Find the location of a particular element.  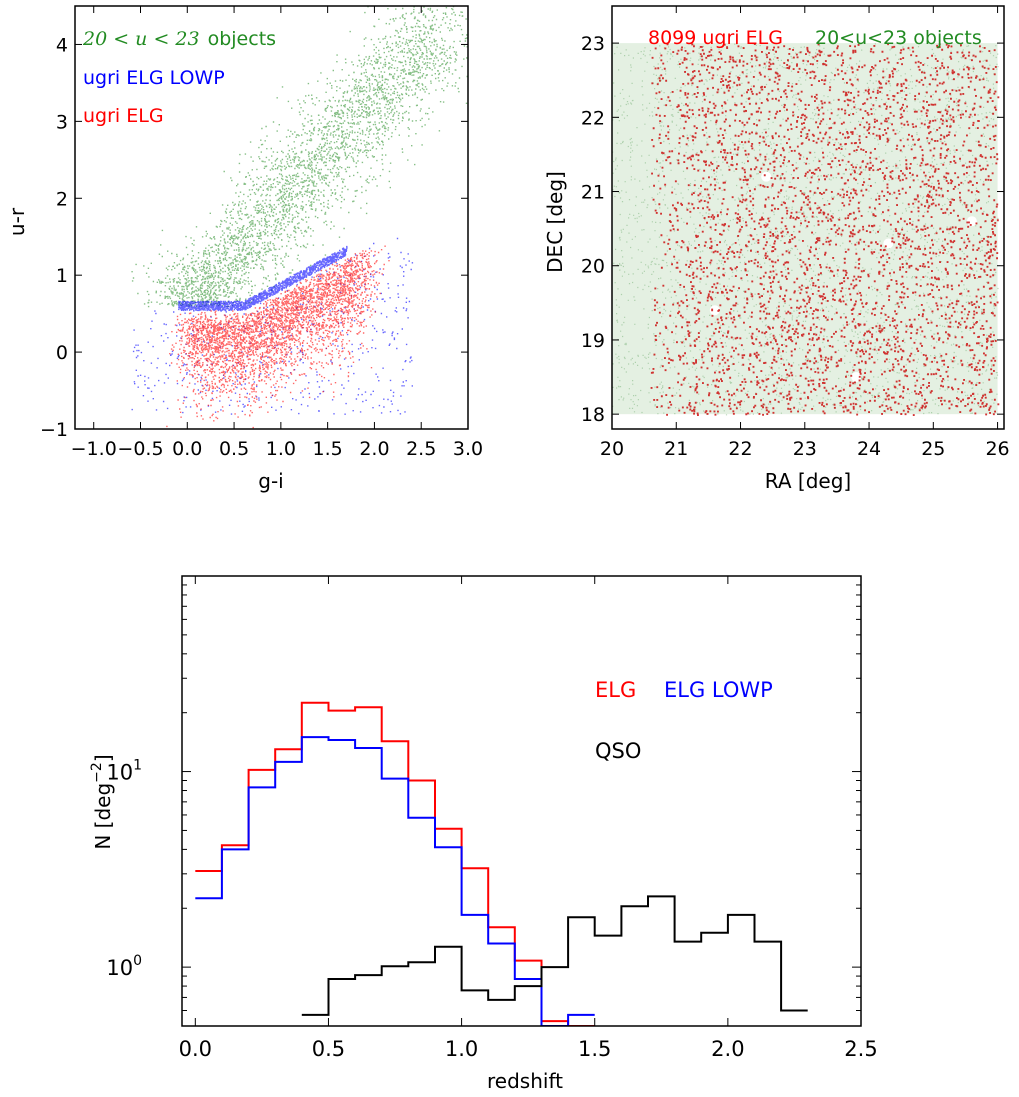

p3-ytick-label: 10¹ is located at coordinates (124, 771).